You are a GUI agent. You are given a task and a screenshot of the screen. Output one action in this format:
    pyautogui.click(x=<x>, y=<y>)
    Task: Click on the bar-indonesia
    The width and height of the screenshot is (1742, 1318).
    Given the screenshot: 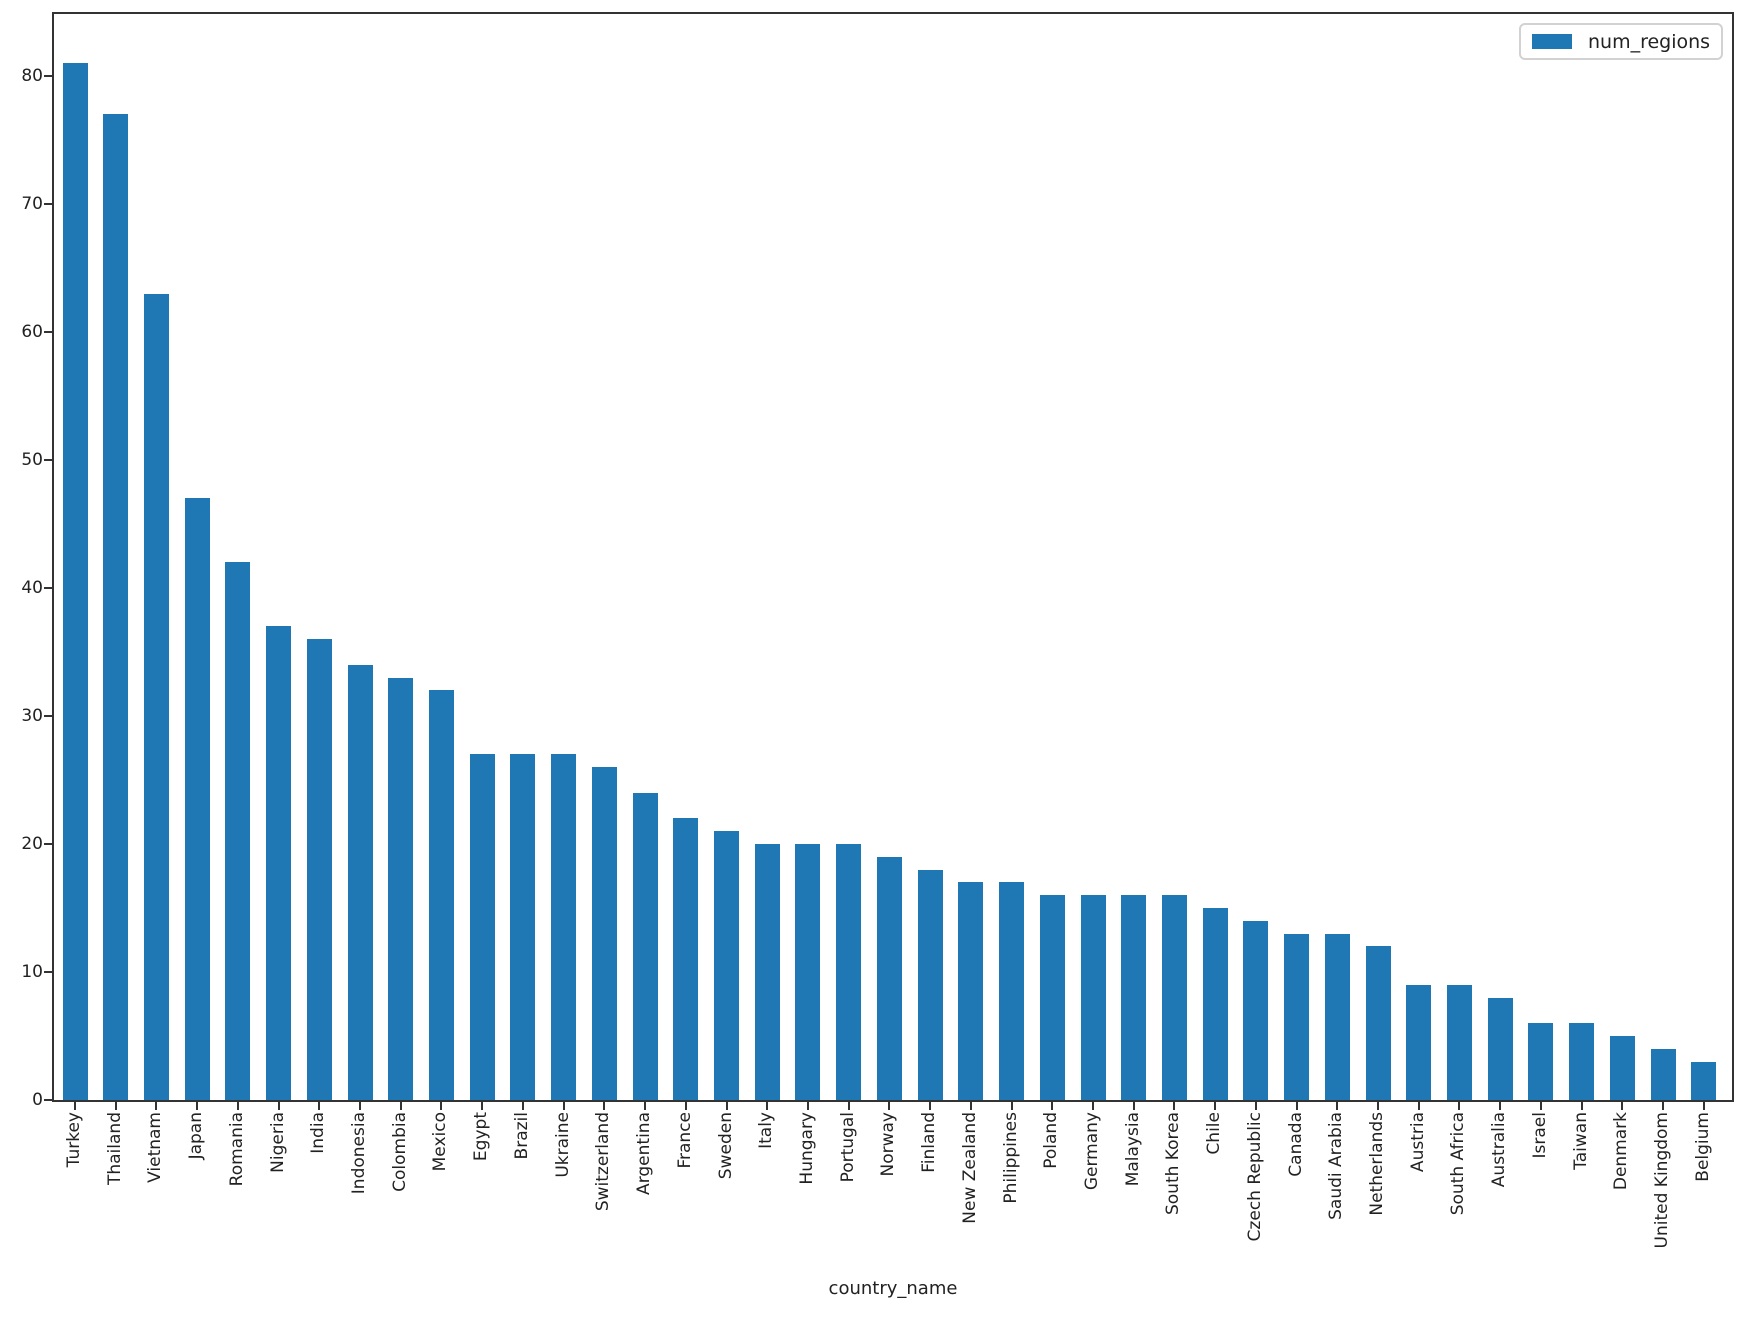 What is the action you would take?
    pyautogui.click(x=360, y=882)
    